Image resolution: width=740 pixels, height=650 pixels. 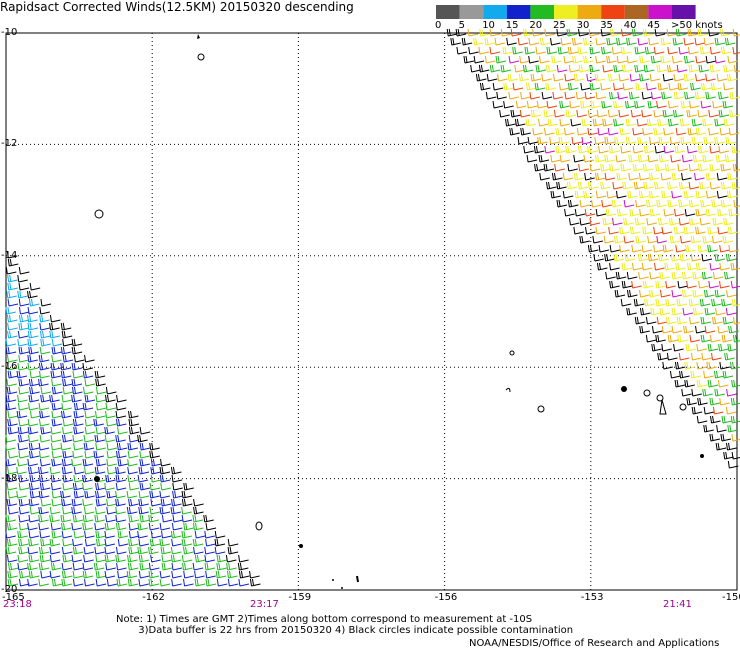 What do you see at coordinates (559, 25) in the screenshot?
I see `legend-label: 25` at bounding box center [559, 25].